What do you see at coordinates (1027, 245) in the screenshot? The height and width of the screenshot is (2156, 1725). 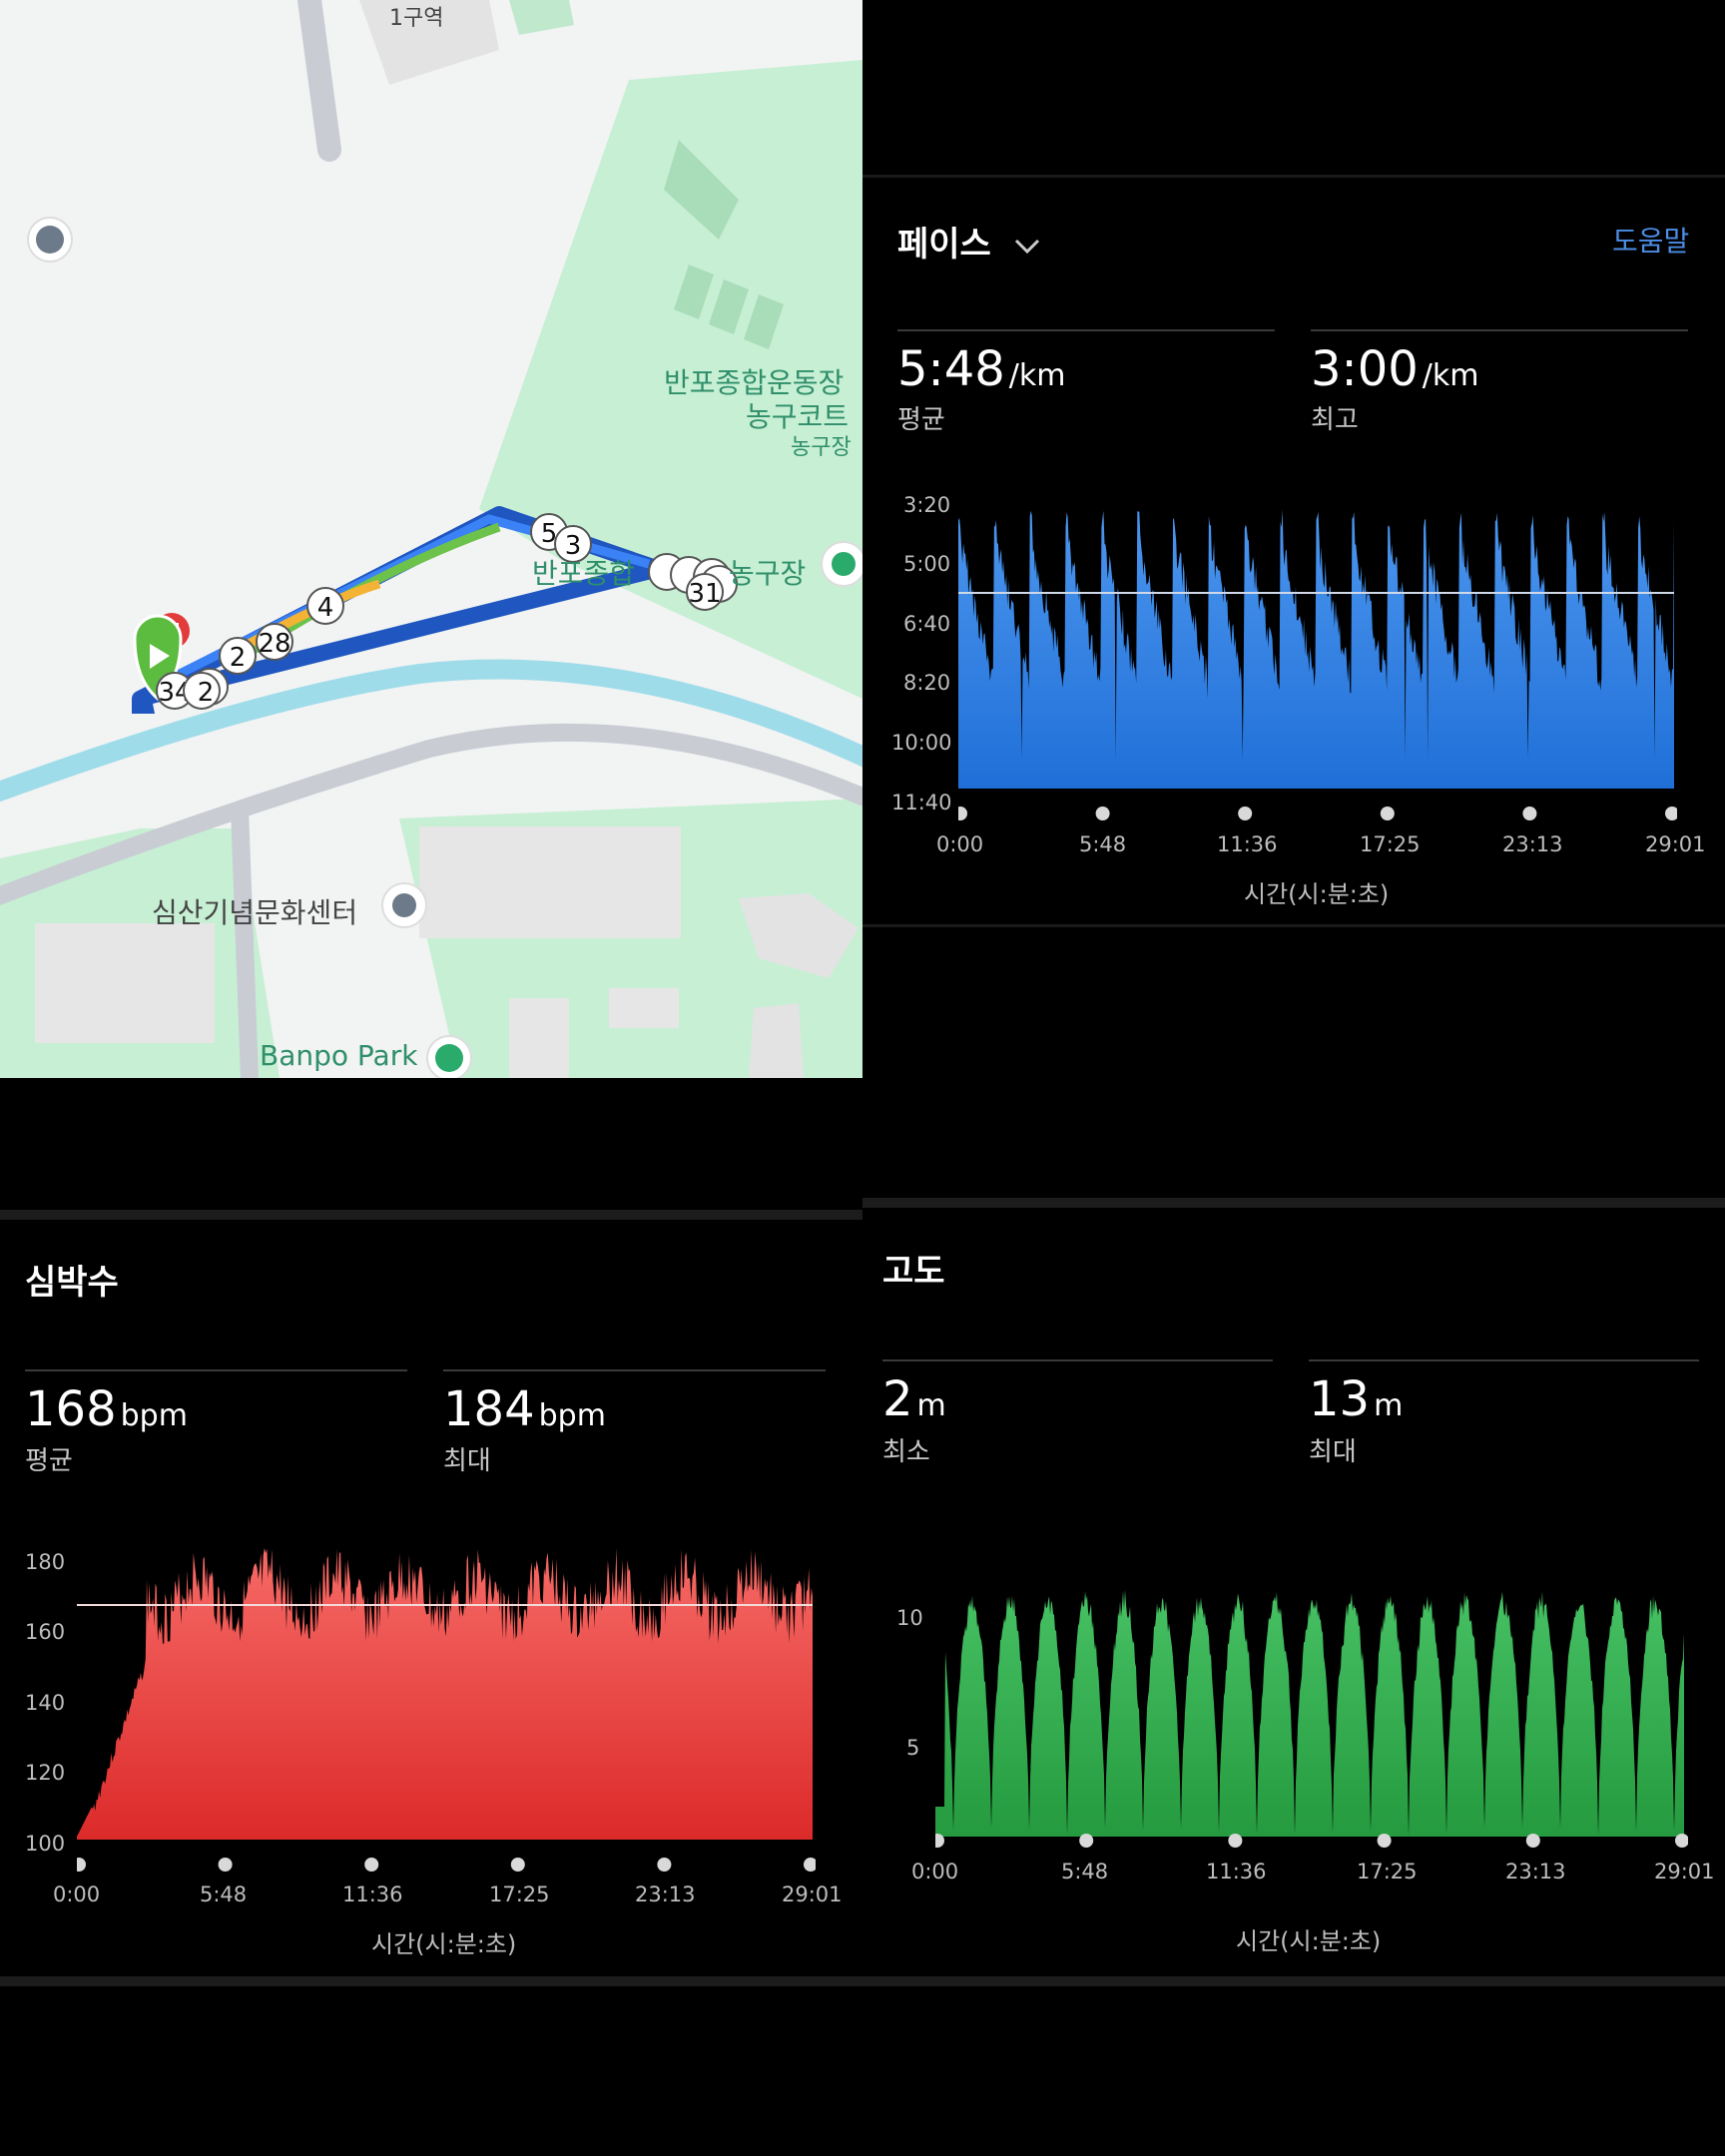 I see `chevron-down-icon` at bounding box center [1027, 245].